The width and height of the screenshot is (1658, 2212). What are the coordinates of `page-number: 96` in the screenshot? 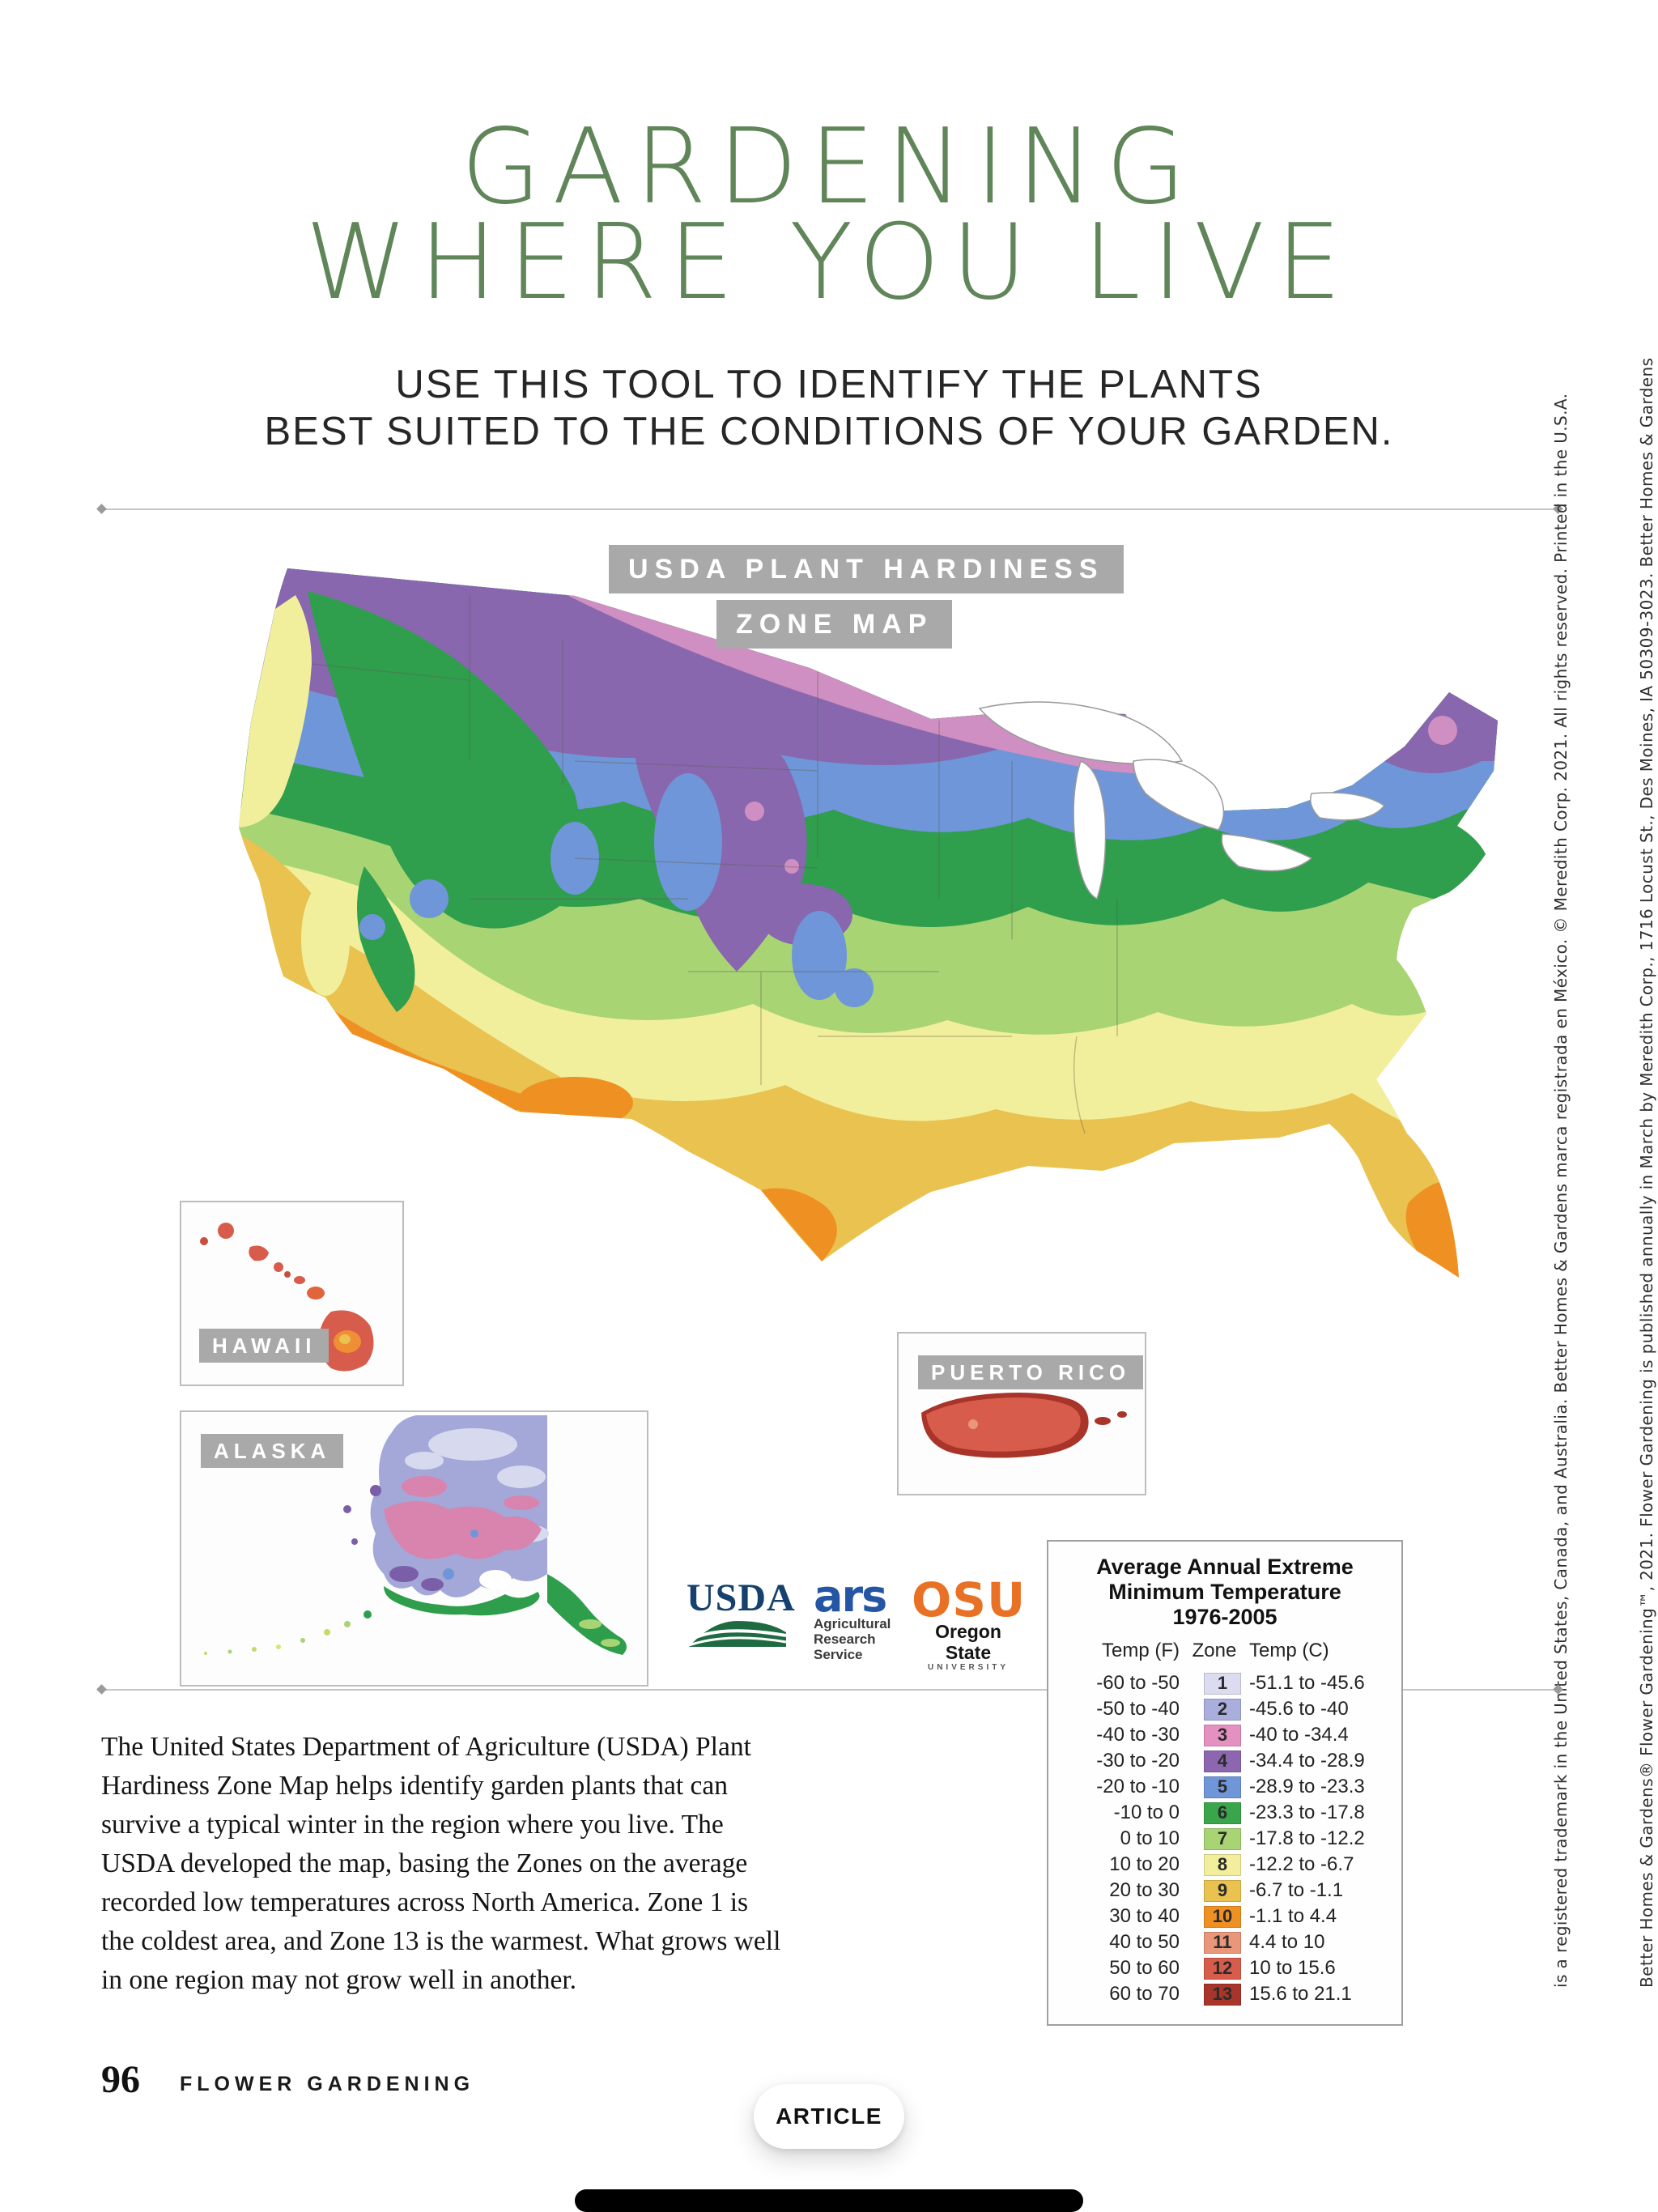 It's located at (120, 2080).